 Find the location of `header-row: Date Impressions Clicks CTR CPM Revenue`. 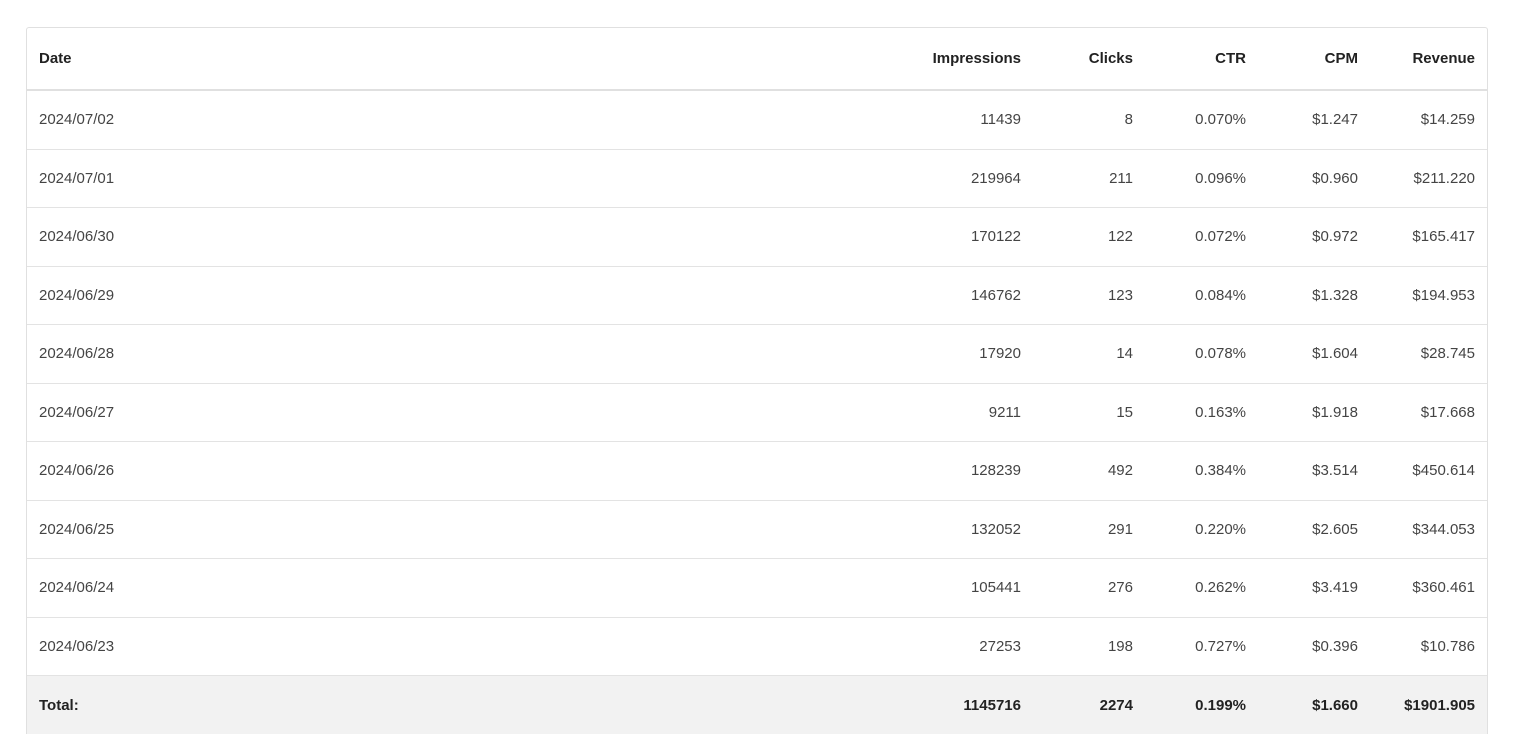

header-row: Date Impressions Clicks CTR CPM Revenue is located at coordinates (757, 59).